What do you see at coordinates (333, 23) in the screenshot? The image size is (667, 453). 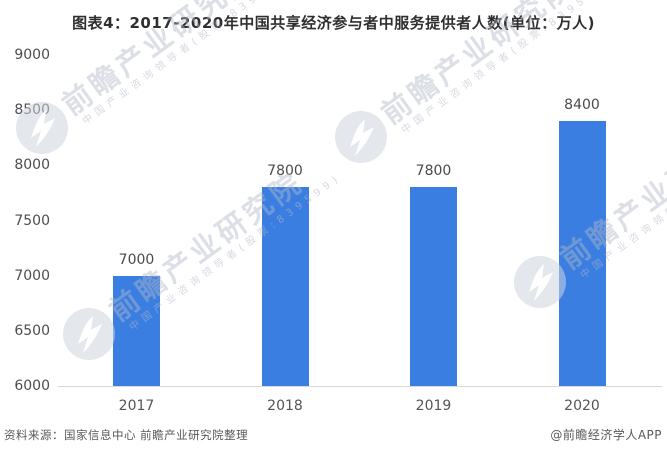 I see `chart-title: 图表4：2017-2020年中国共享经济参与者中服务提供者人数(单位：万人)` at bounding box center [333, 23].